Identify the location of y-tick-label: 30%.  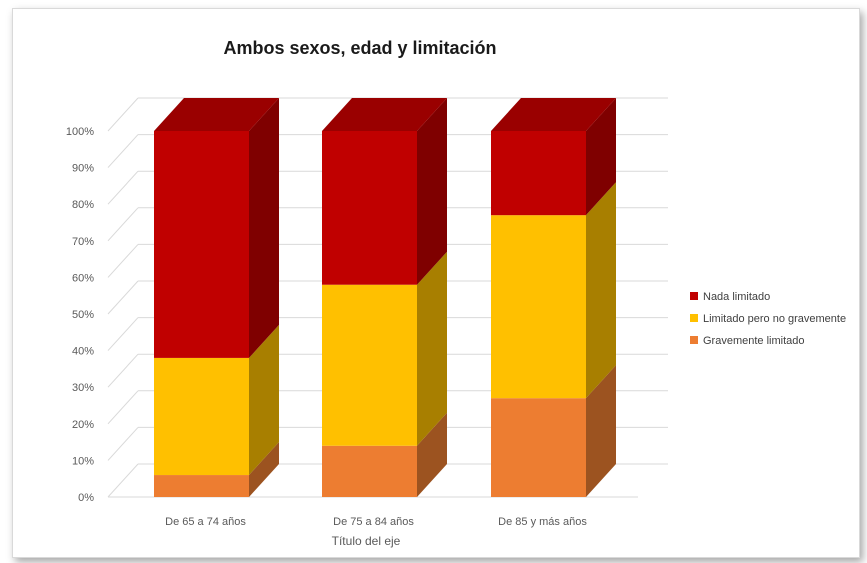
(83, 388).